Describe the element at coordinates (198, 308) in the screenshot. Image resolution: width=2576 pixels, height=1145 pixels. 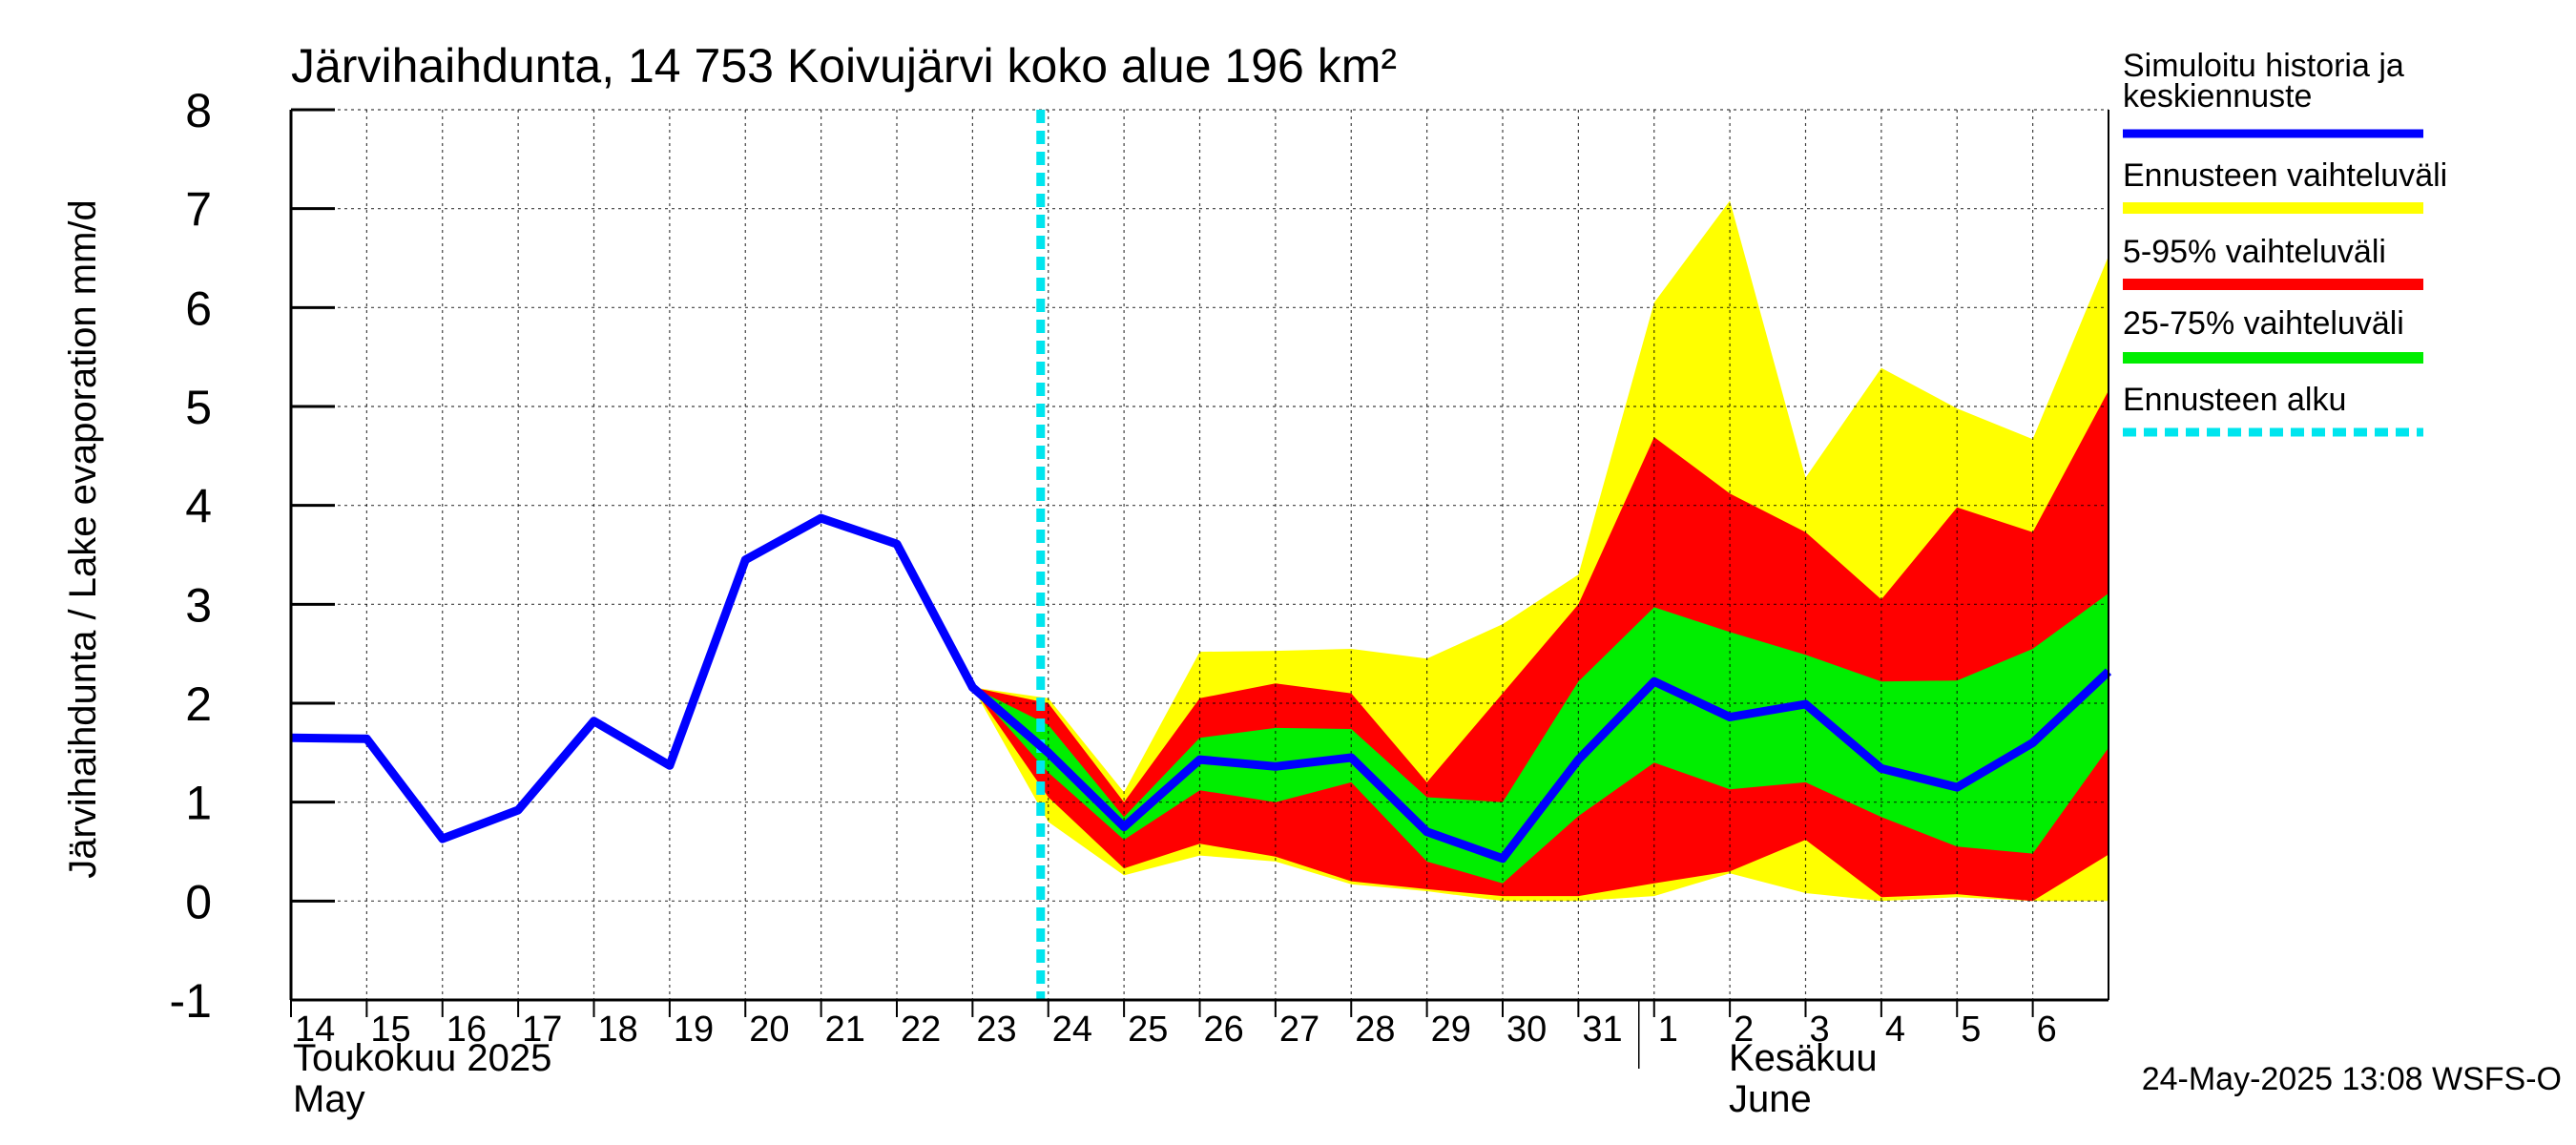
I see `y-tick-label: 6` at that location.